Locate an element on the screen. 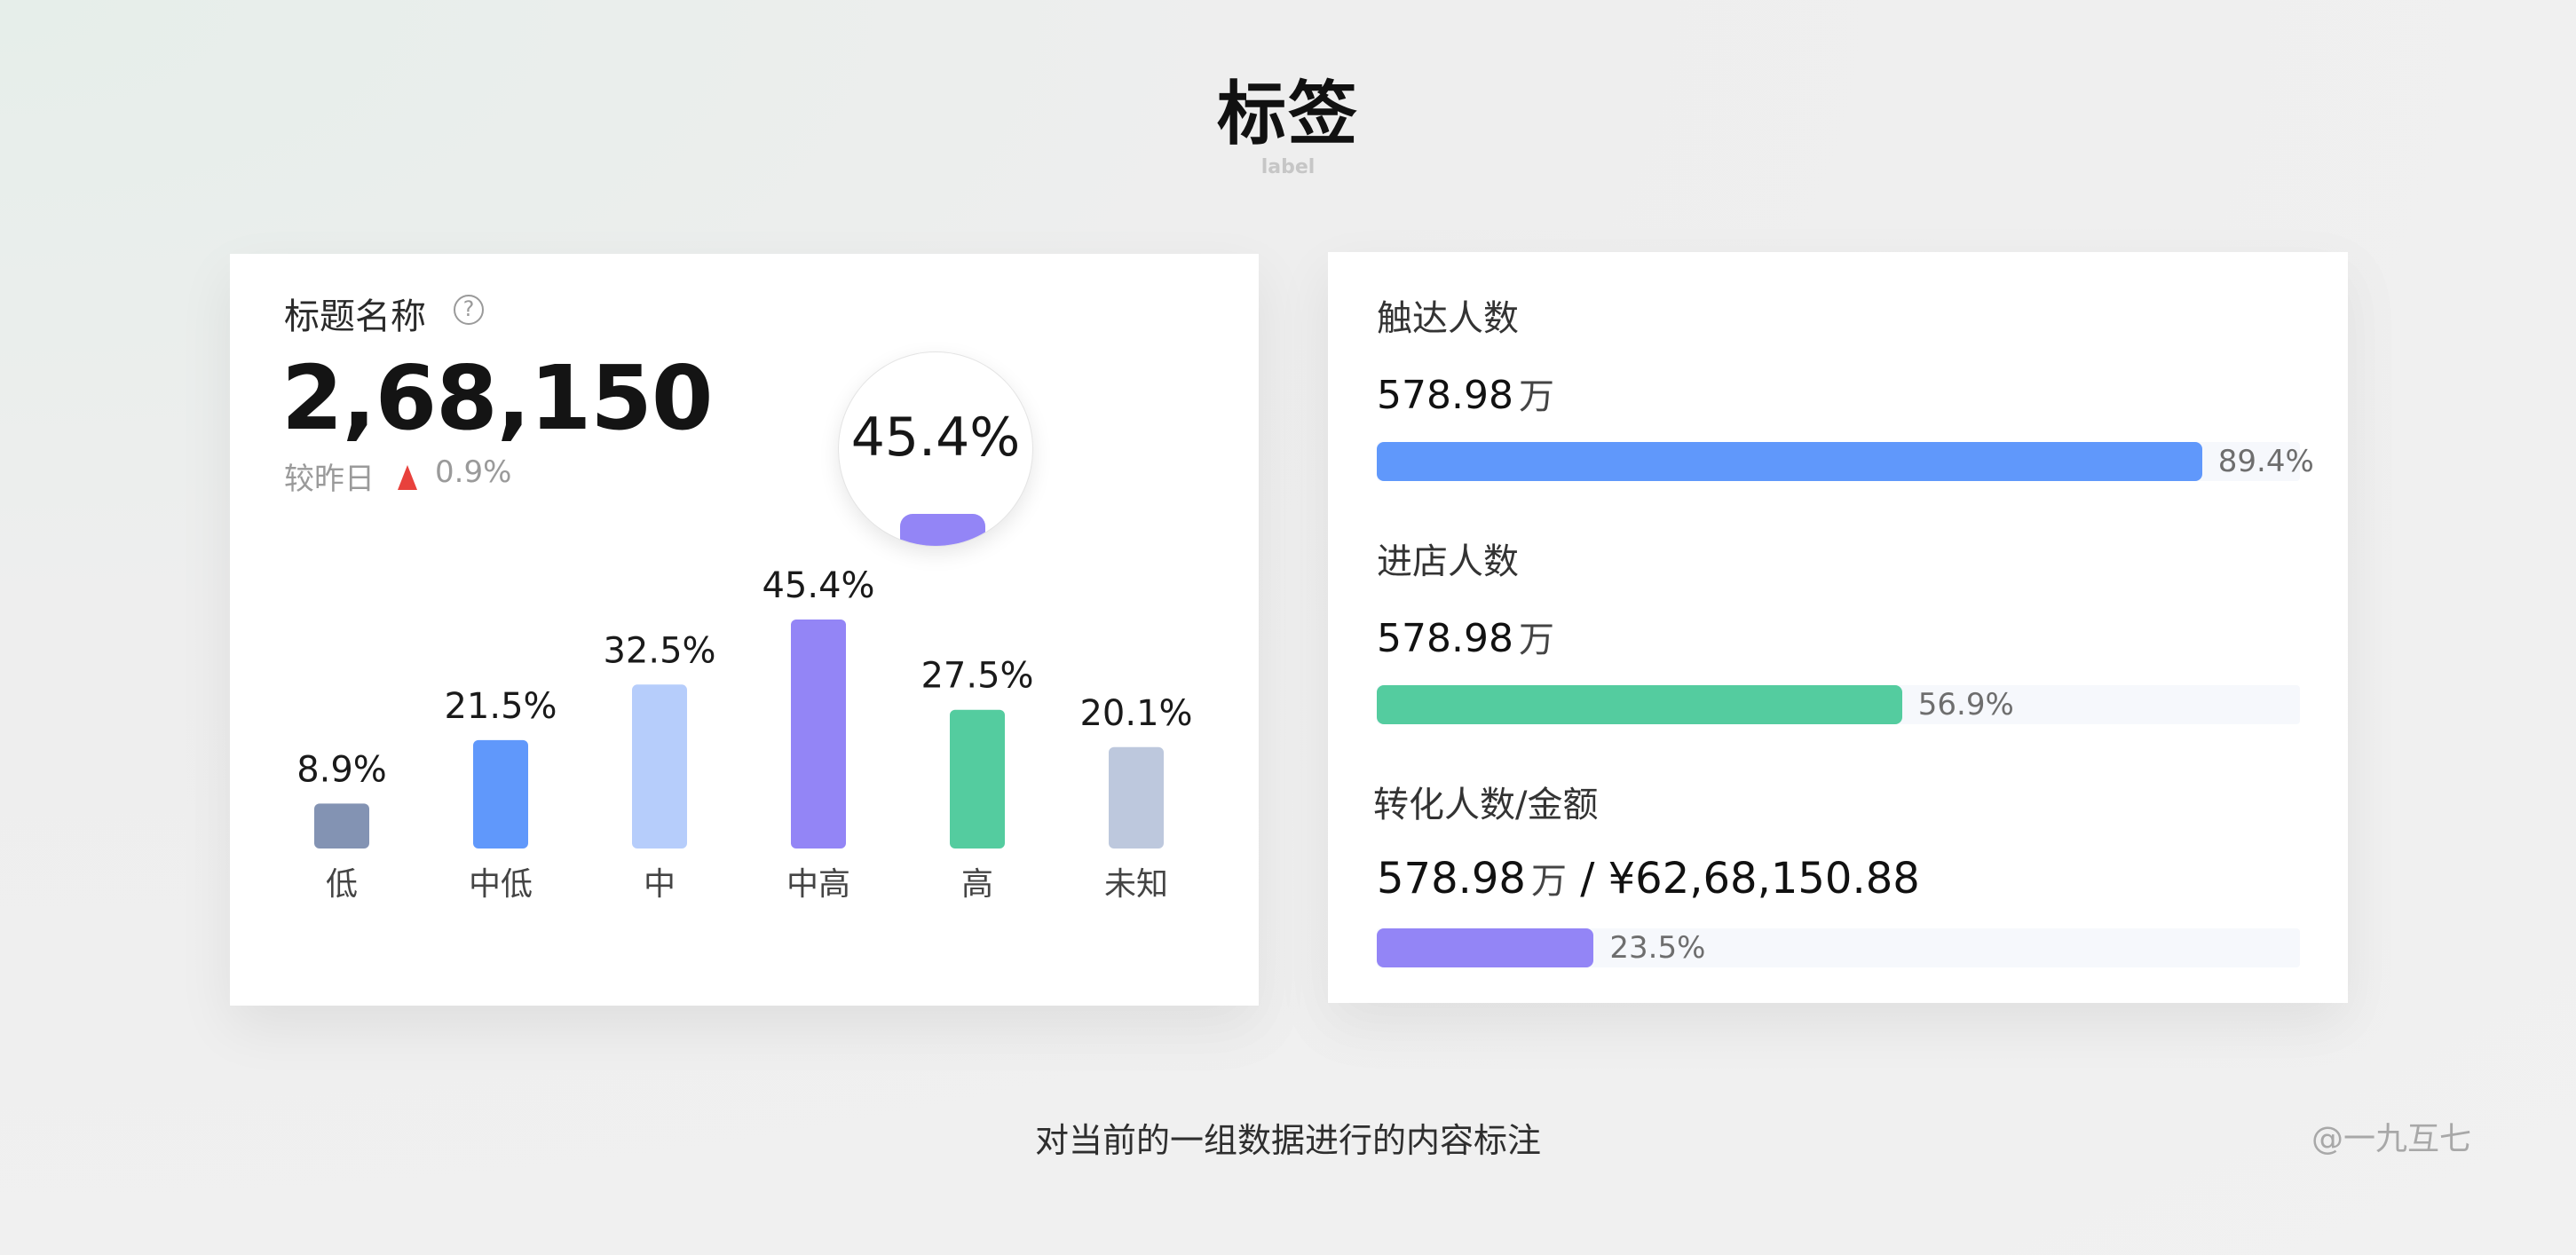  progress-track-store-visits: 56.9% is located at coordinates (1838, 704).